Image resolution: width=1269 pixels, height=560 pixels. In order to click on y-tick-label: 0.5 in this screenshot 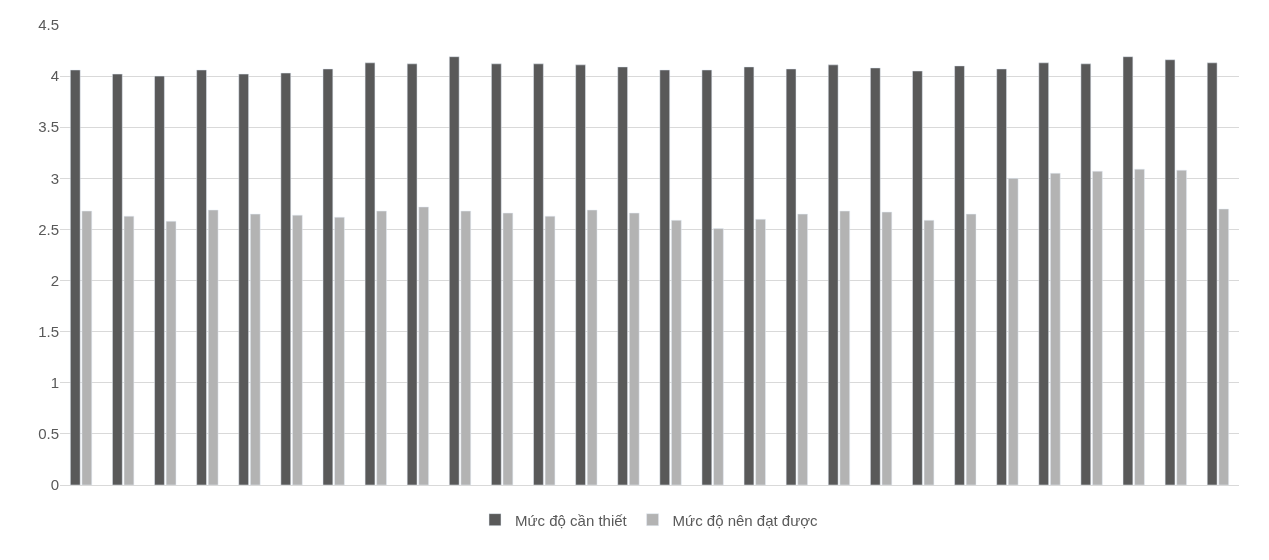, I will do `click(48, 434)`.